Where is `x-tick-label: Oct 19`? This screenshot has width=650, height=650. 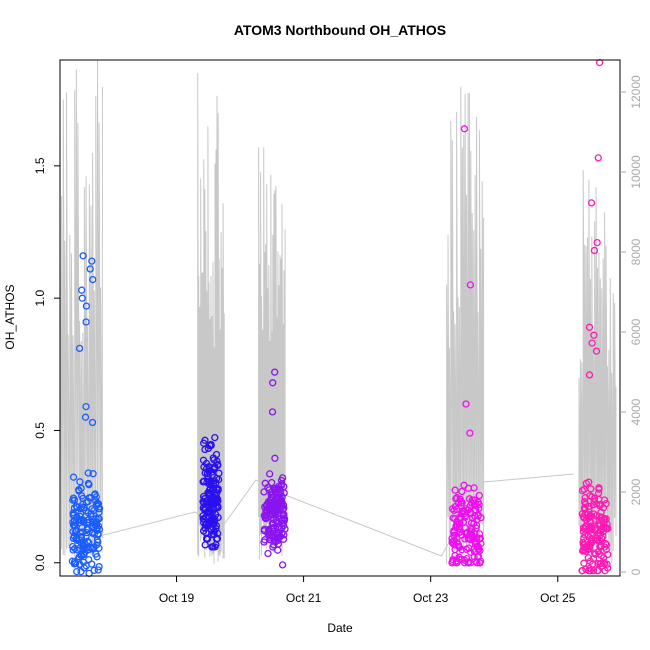 x-tick-label: Oct 19 is located at coordinates (177, 598).